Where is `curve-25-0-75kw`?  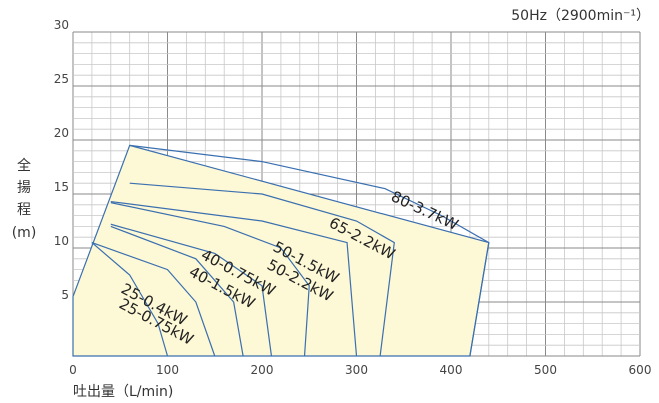 curve-25-0-75kw is located at coordinates (153, 299).